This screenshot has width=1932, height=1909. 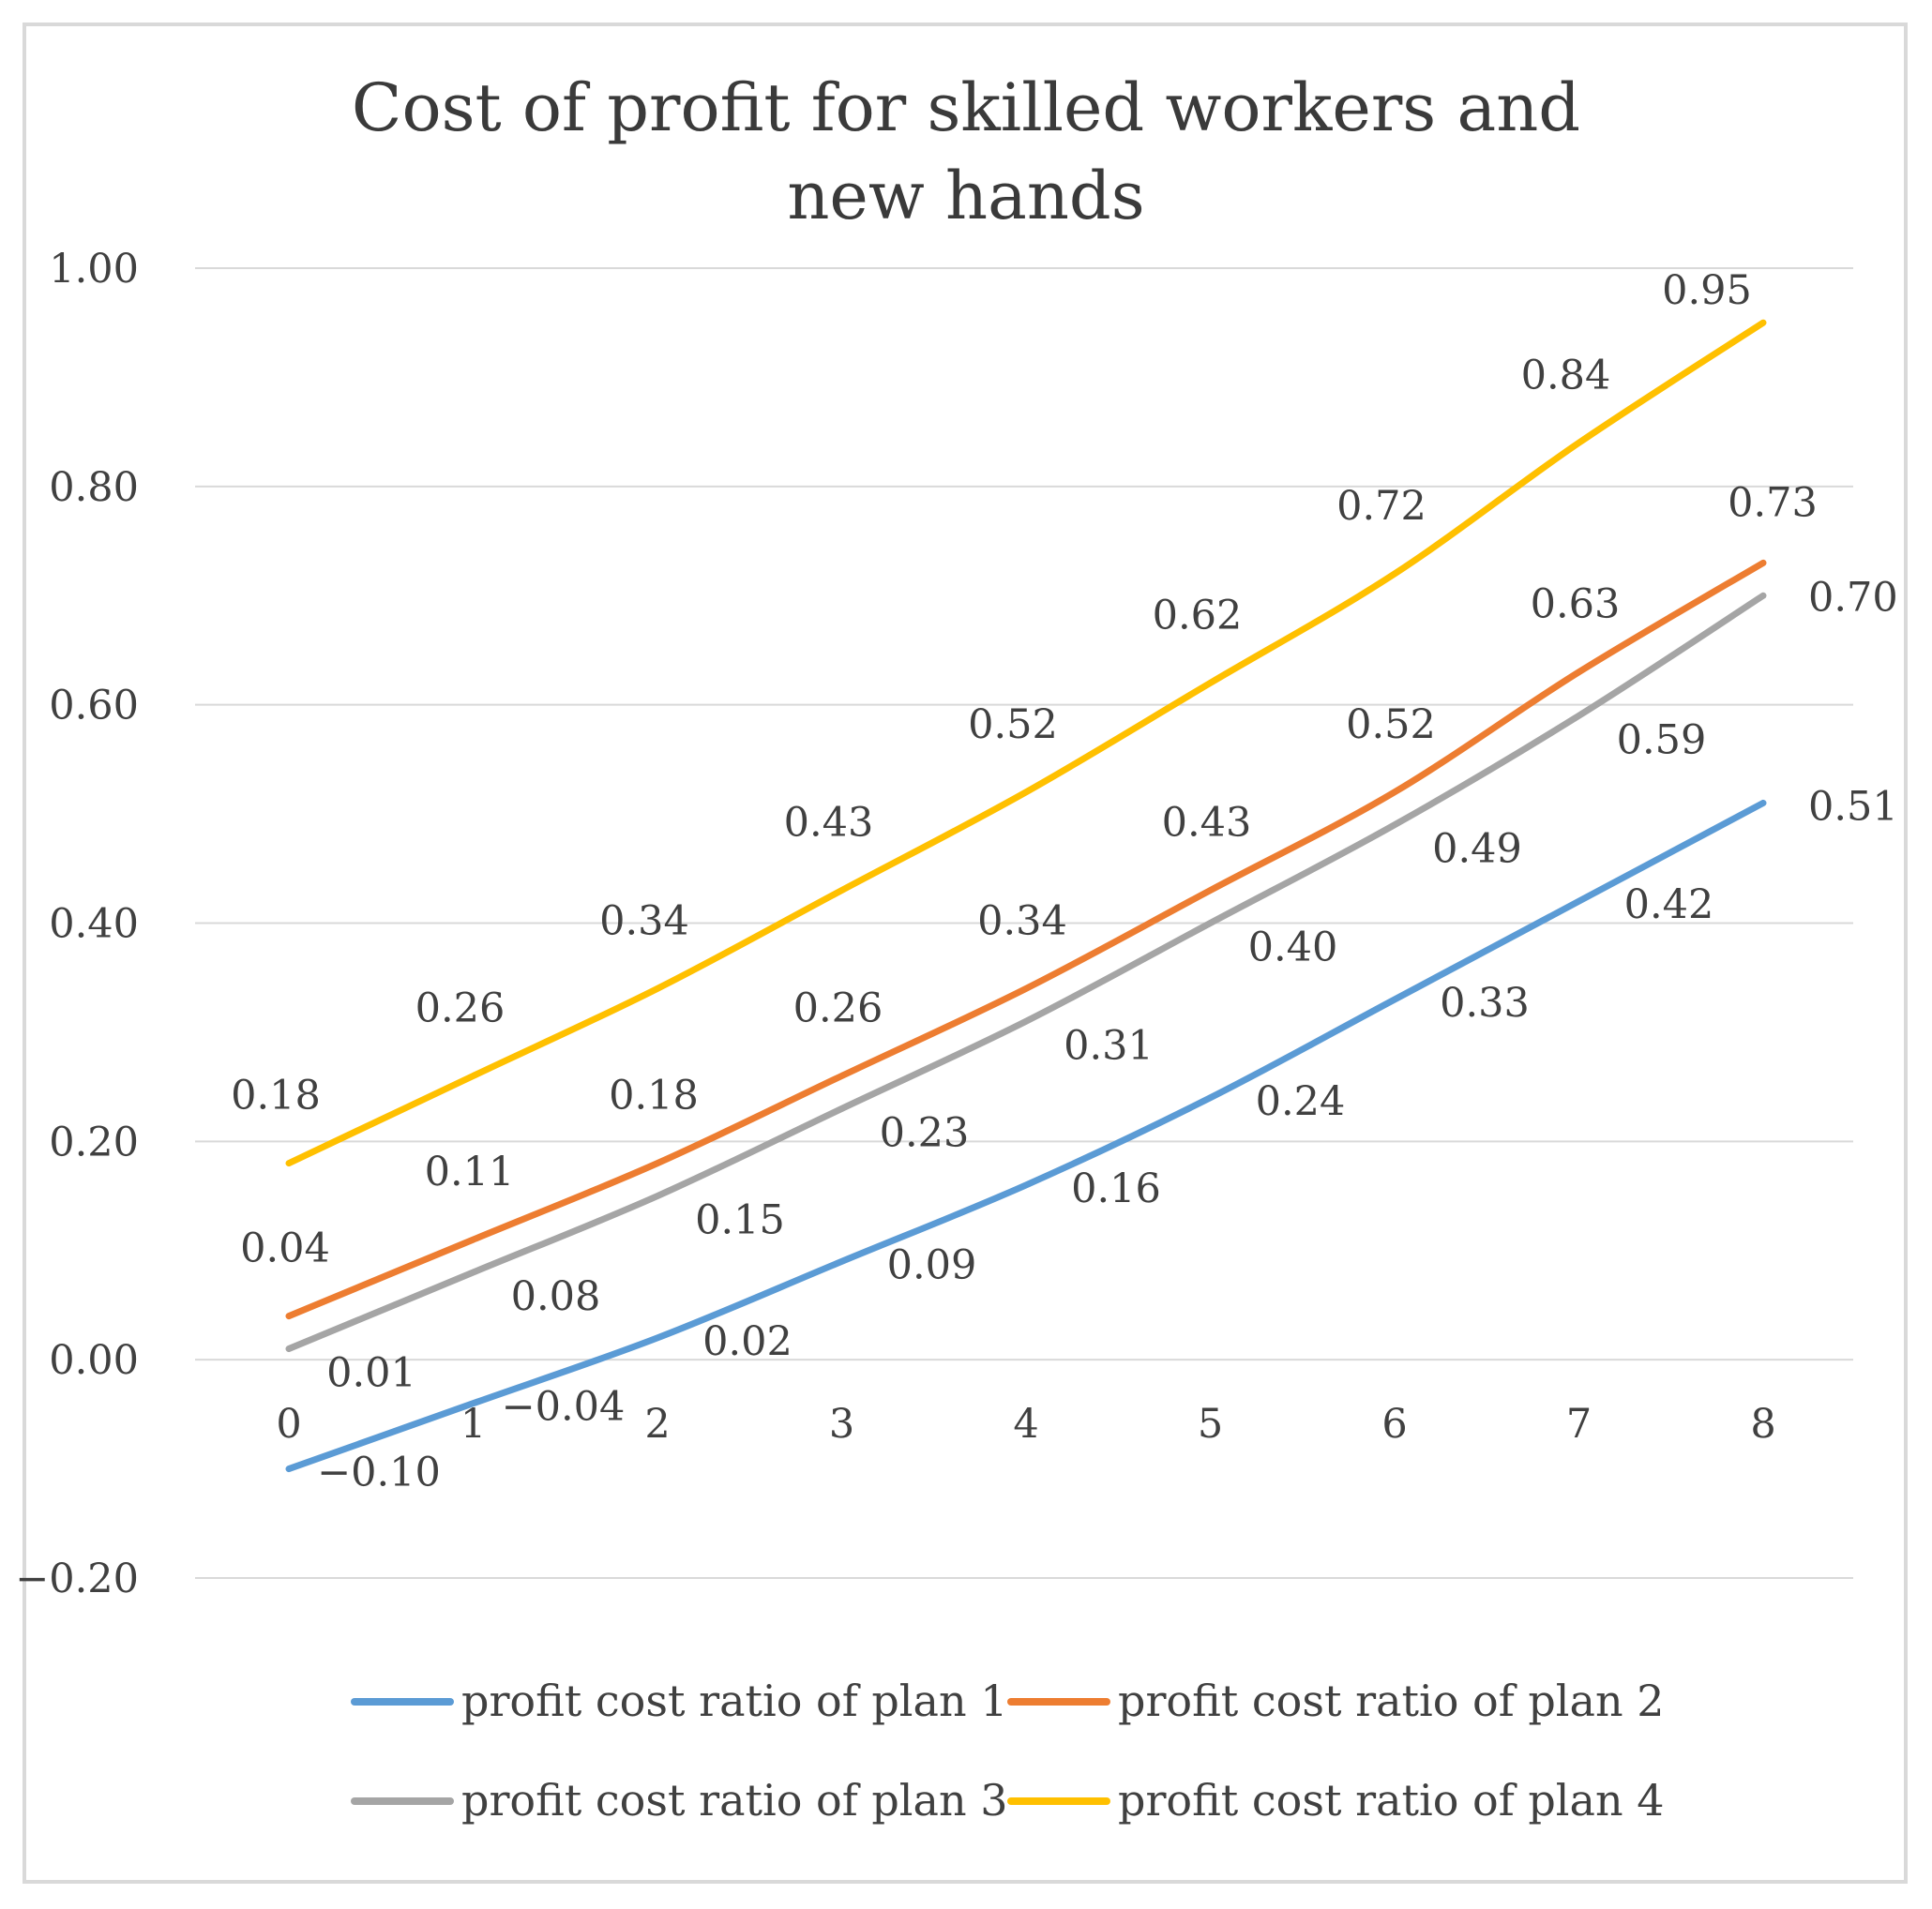 What do you see at coordinates (740, 1220) in the screenshot?
I see `data-label-plan-3: 0.15` at bounding box center [740, 1220].